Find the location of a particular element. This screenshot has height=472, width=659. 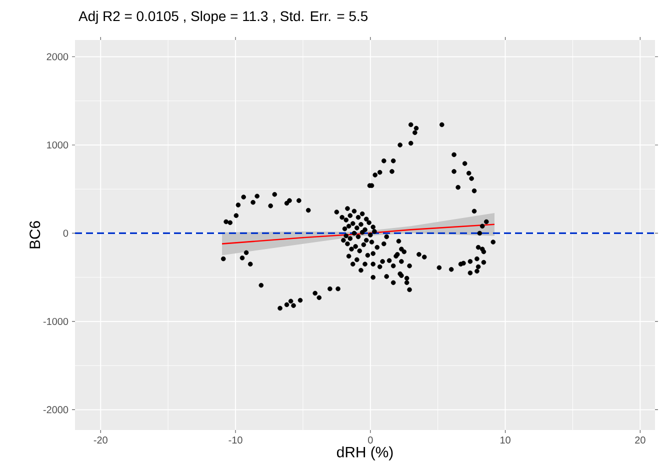

y-tick-label: 1000 is located at coordinates (57, 145).